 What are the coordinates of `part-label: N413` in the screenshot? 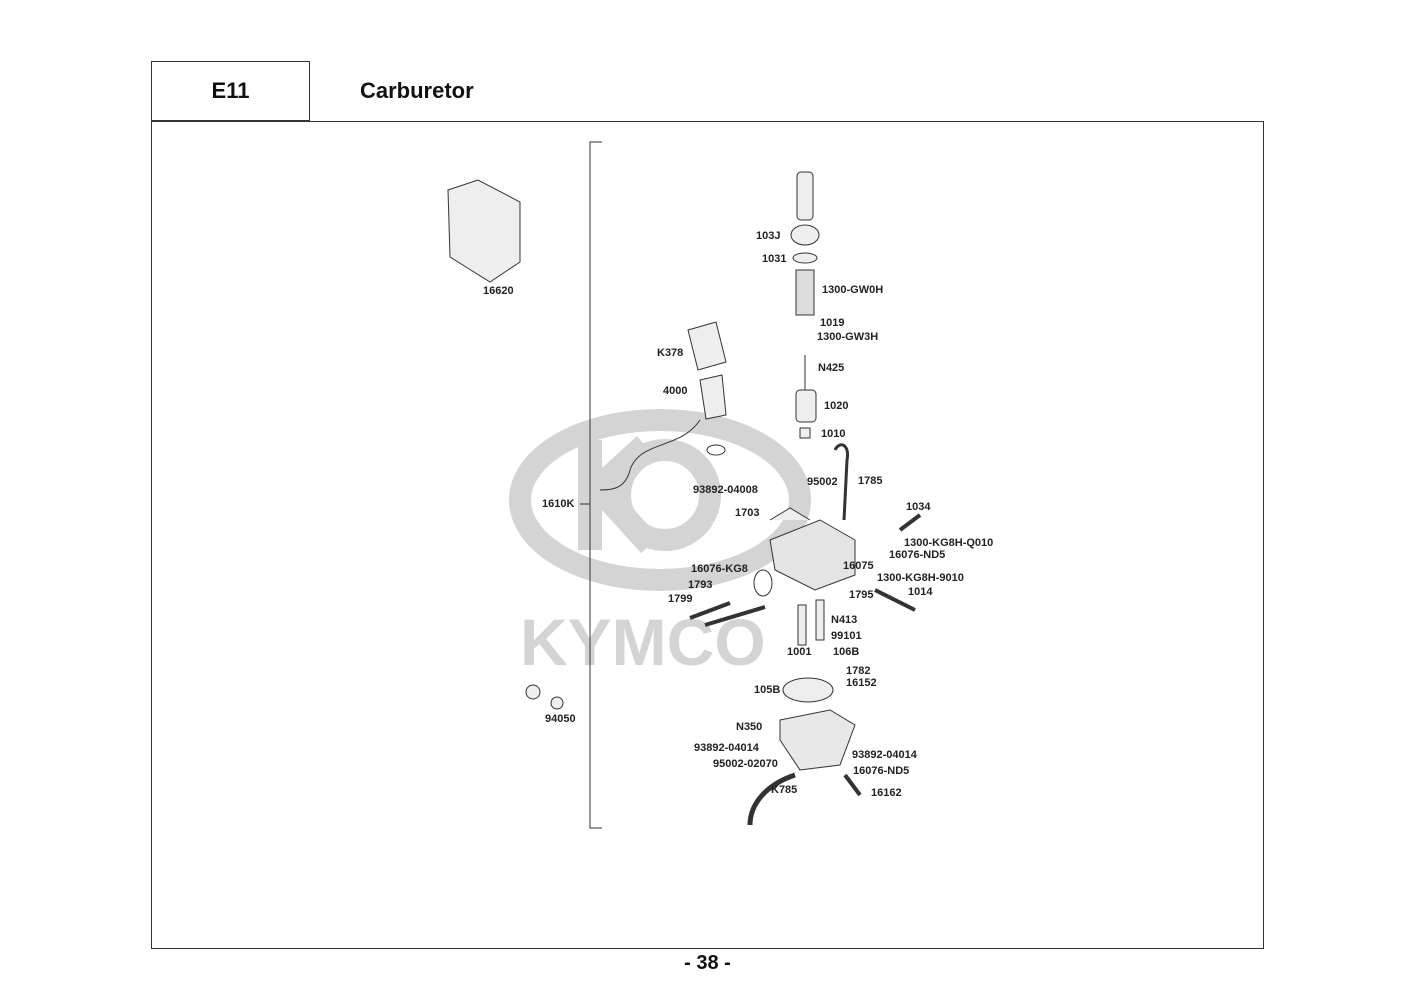 It's located at (844, 620).